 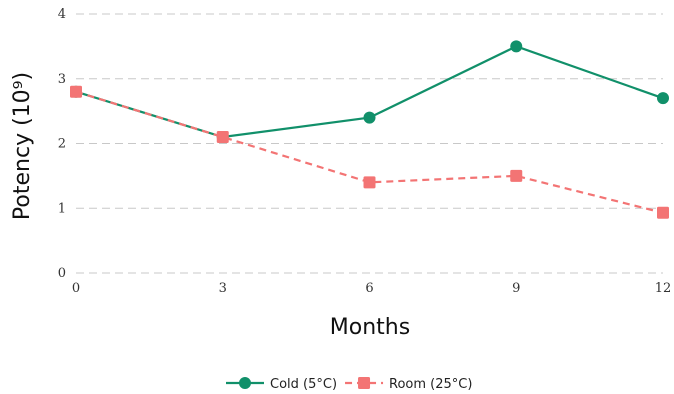 I want to click on x-tick-label: 12, so click(x=663, y=288).